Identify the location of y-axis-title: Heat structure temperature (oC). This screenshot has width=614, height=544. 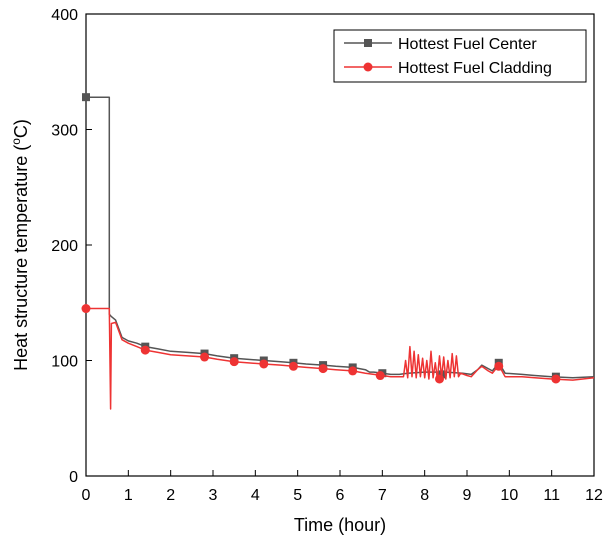
(20, 245).